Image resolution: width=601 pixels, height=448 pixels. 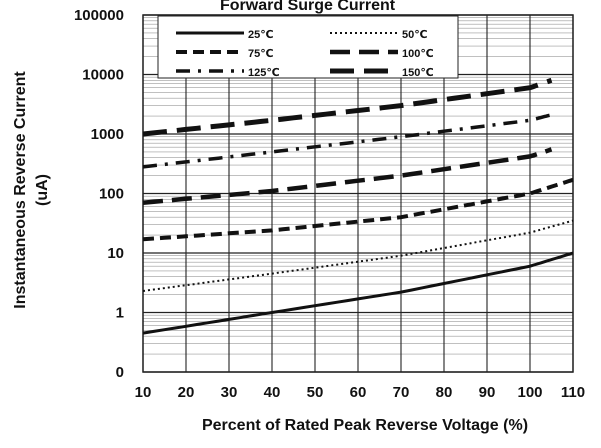 What do you see at coordinates (143, 392) in the screenshot?
I see `x-tick-label: 10` at bounding box center [143, 392].